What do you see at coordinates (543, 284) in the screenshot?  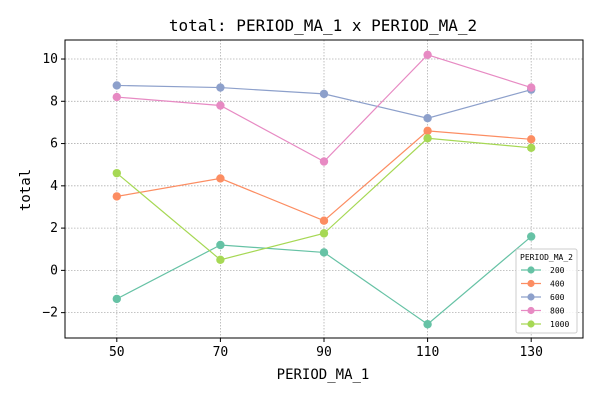 I see `legend-item: 400` at bounding box center [543, 284].